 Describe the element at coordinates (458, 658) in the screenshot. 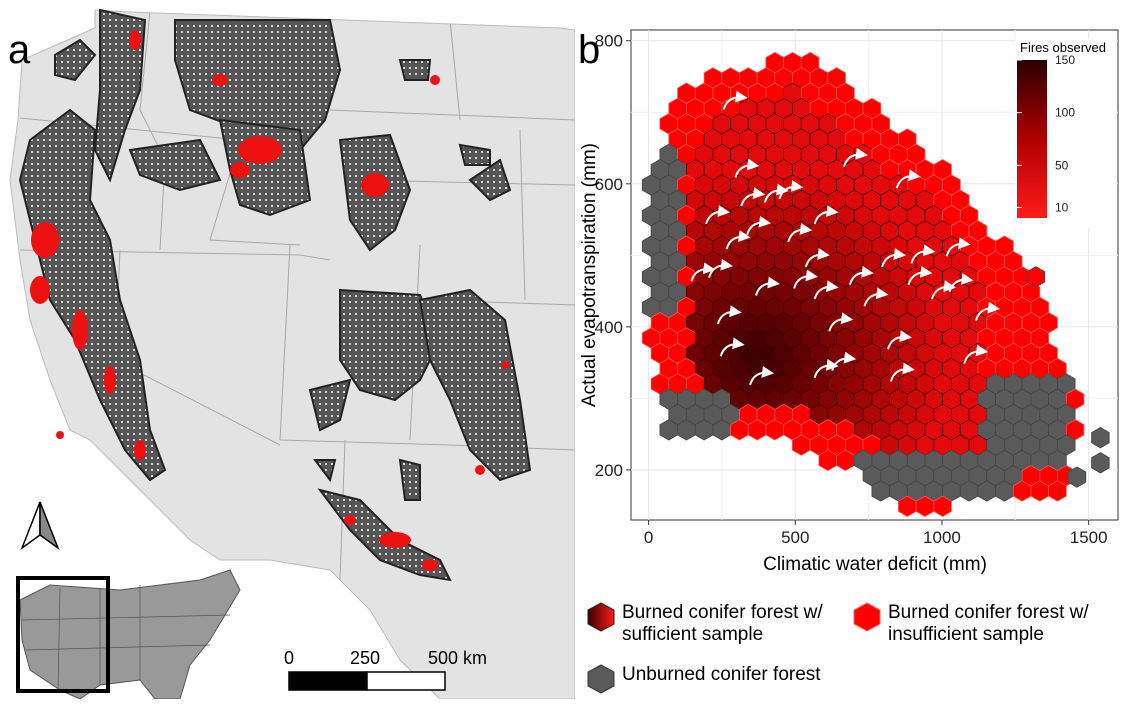

I see `scale-label-500: 500 km` at that location.